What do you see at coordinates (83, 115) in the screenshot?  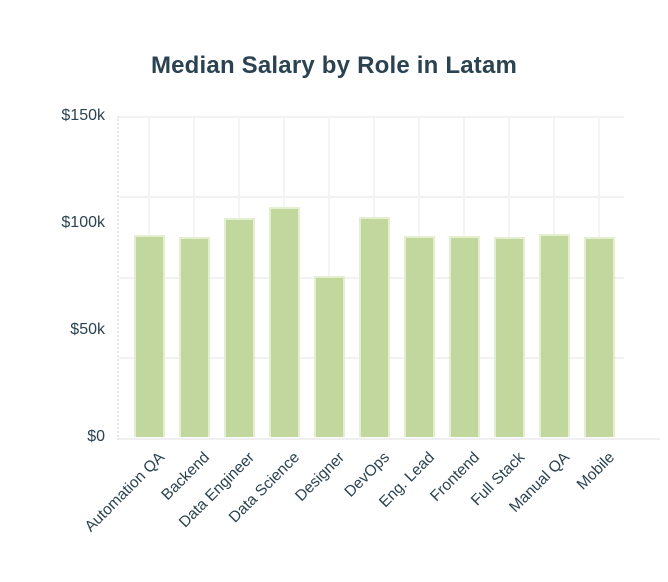 I see `y-tick-label: $150k` at bounding box center [83, 115].